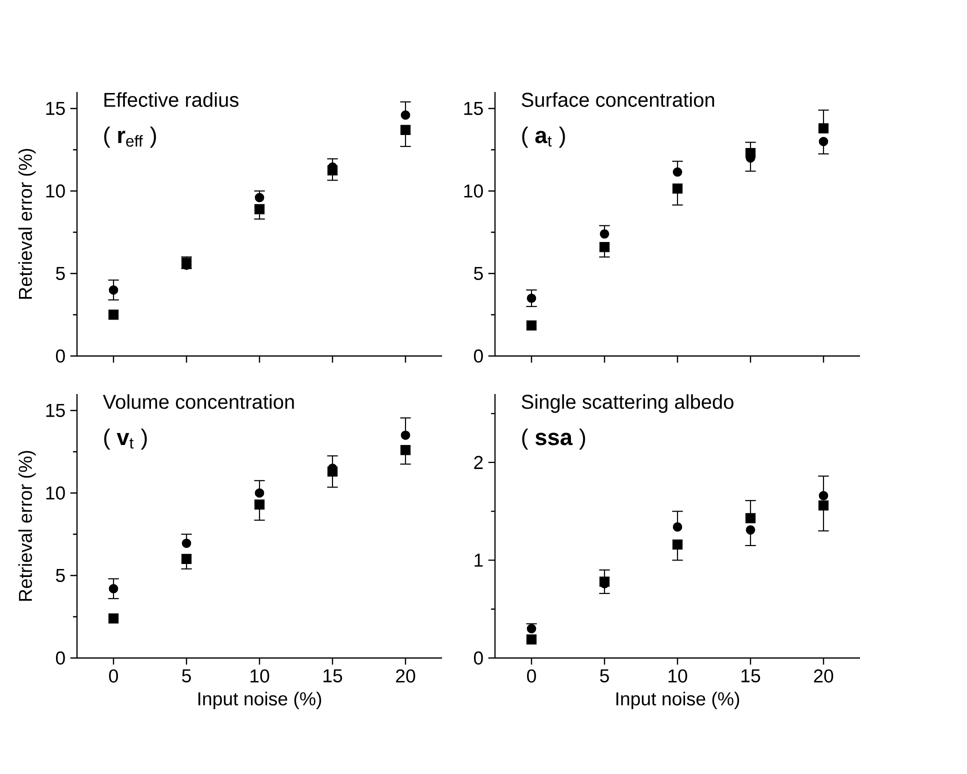 The width and height of the screenshot is (967, 774). What do you see at coordinates (554, 439) in the screenshot?
I see `text: ( ssa )` at bounding box center [554, 439].